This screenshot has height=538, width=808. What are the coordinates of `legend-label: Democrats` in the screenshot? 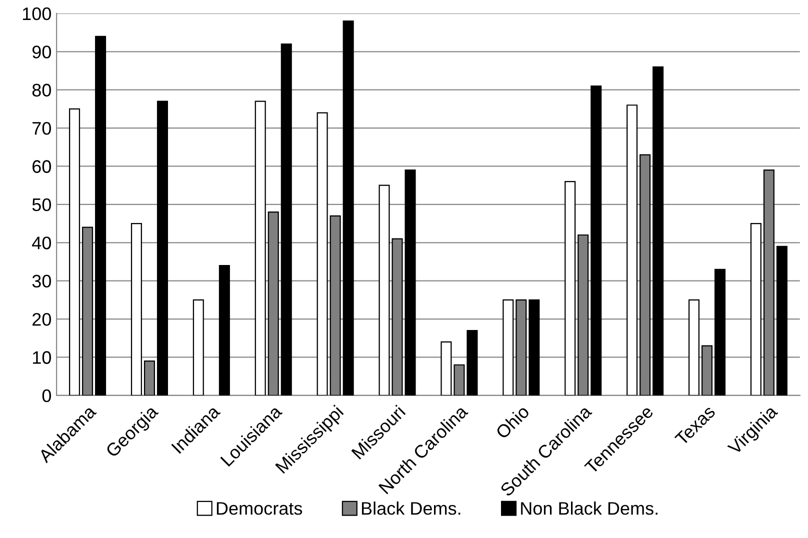 It's located at (259, 508).